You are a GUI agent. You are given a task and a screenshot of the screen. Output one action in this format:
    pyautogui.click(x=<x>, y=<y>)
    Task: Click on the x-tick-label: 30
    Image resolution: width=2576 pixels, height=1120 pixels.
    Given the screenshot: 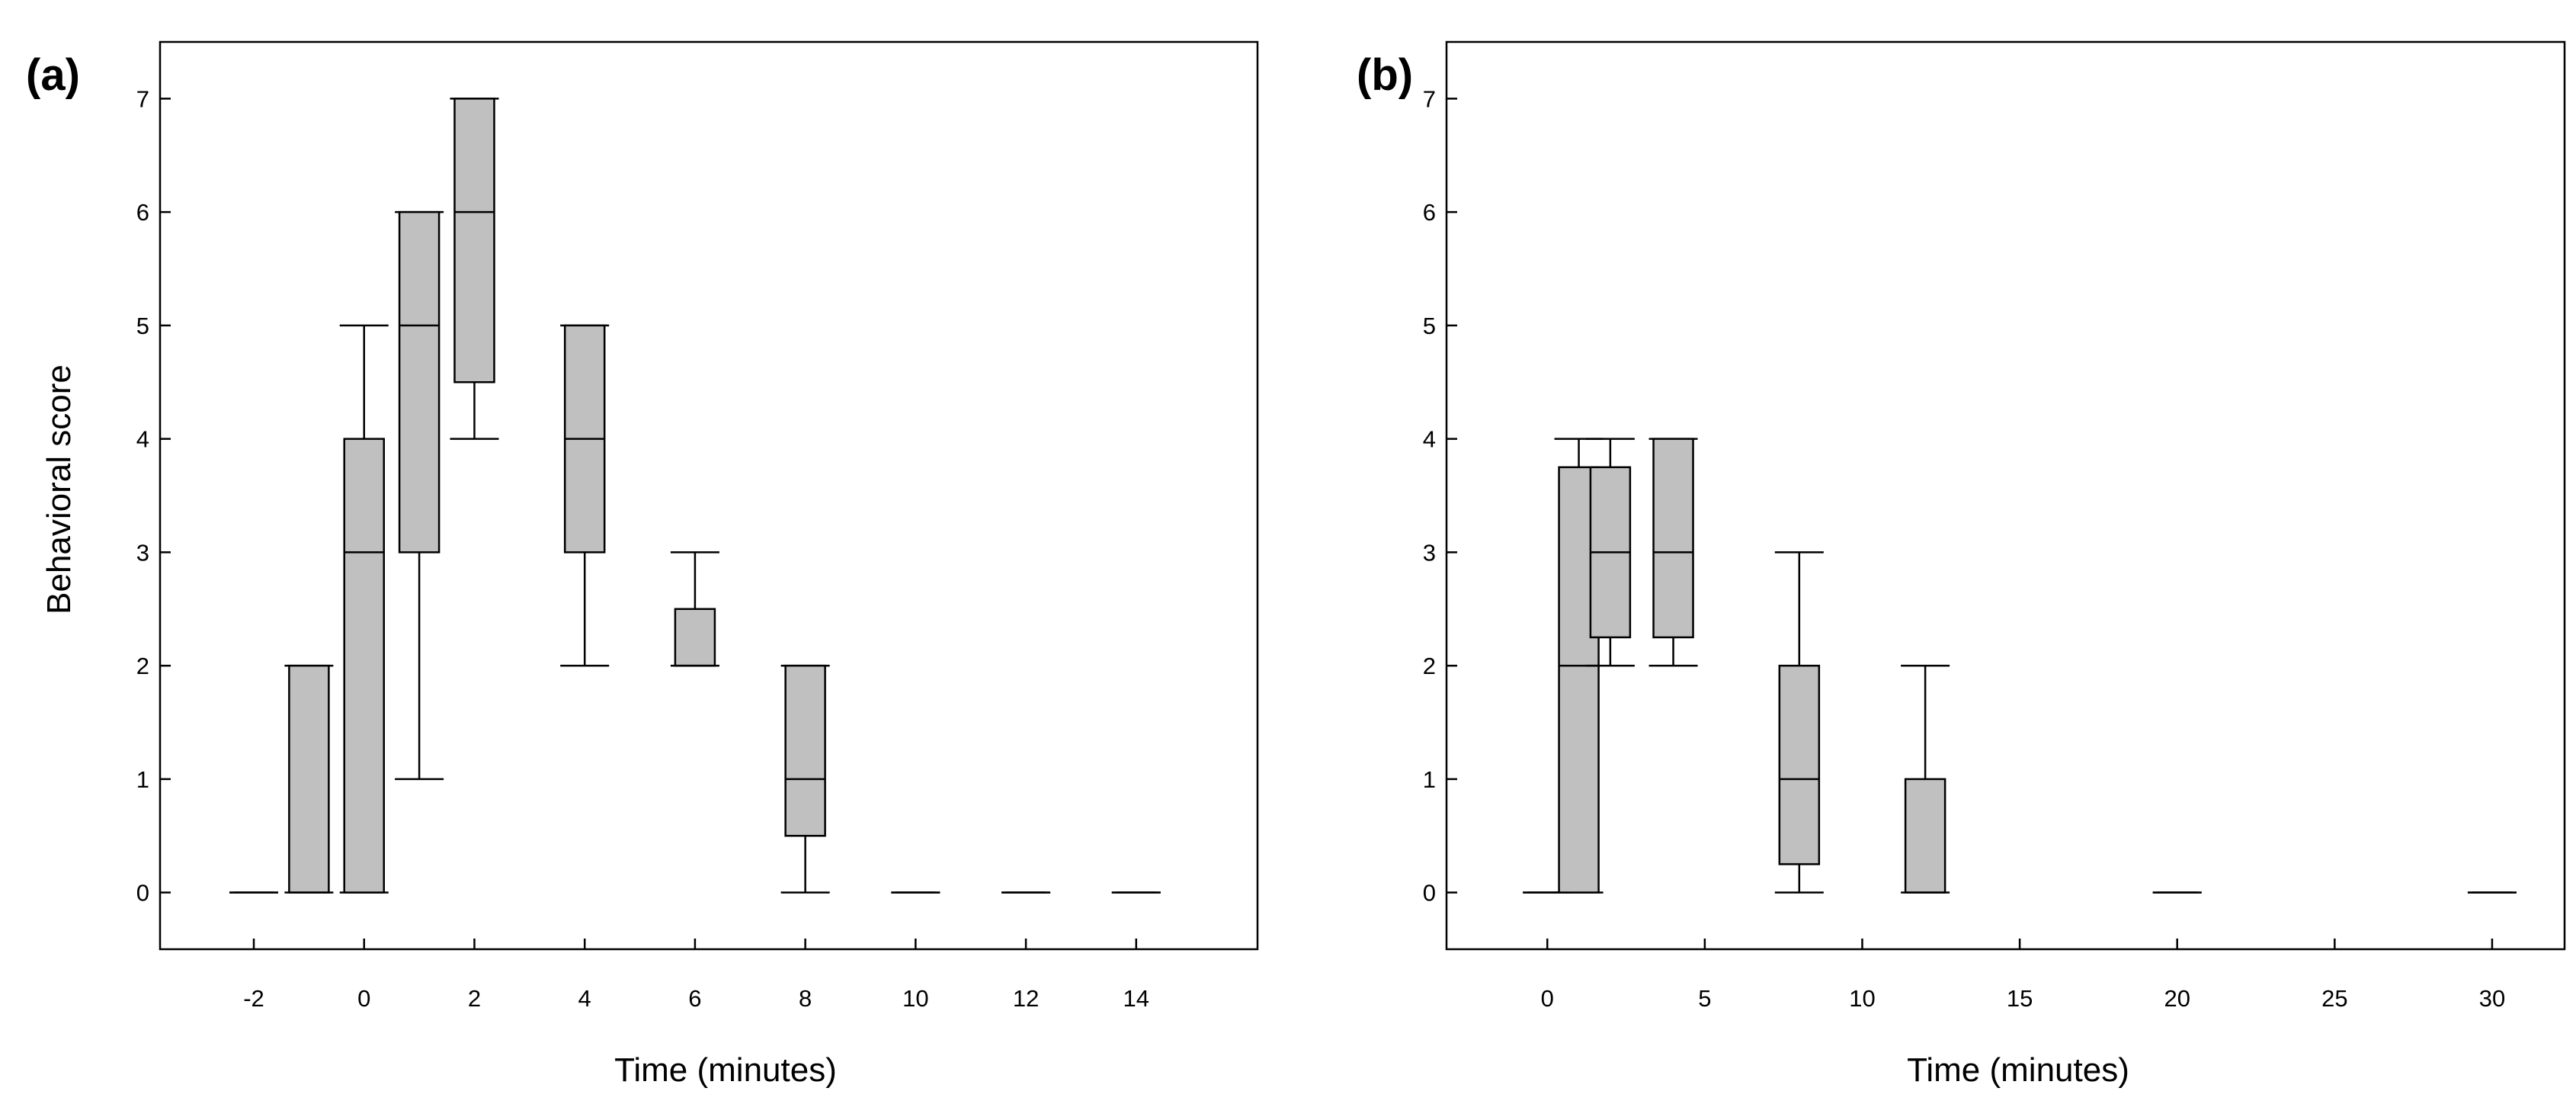 What is the action you would take?
    pyautogui.click(x=2492, y=998)
    